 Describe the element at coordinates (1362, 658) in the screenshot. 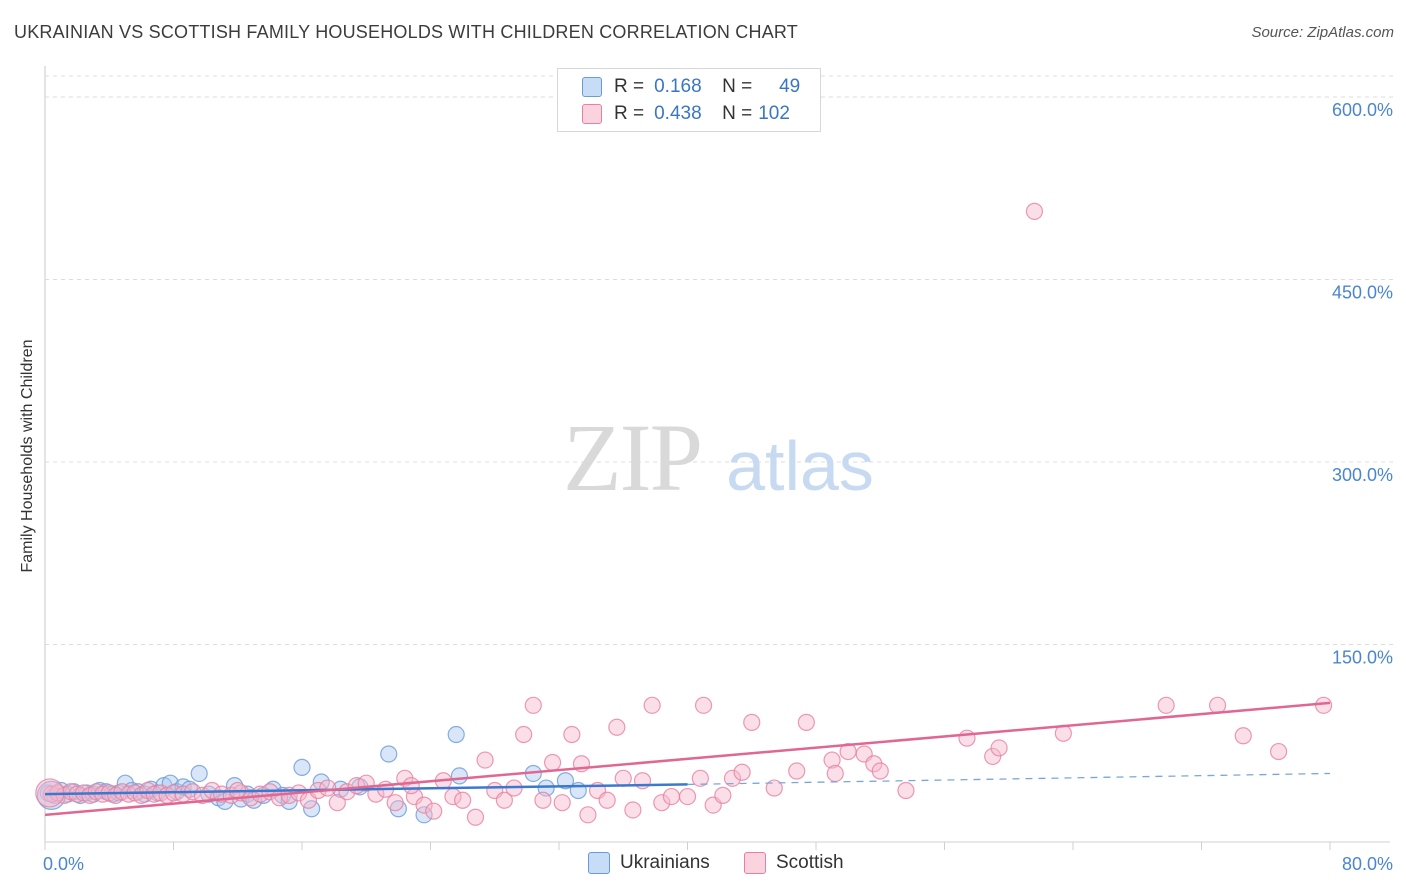

I see `y-tick-label: 150.0%` at that location.